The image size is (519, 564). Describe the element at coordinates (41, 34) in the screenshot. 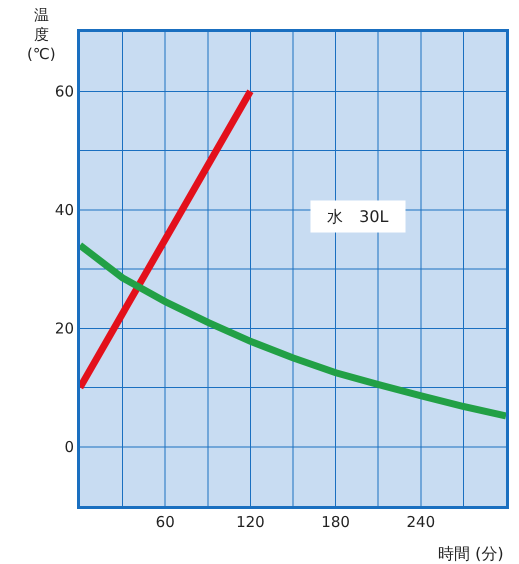

I see `y-axis-title: 温度(℃)` at that location.